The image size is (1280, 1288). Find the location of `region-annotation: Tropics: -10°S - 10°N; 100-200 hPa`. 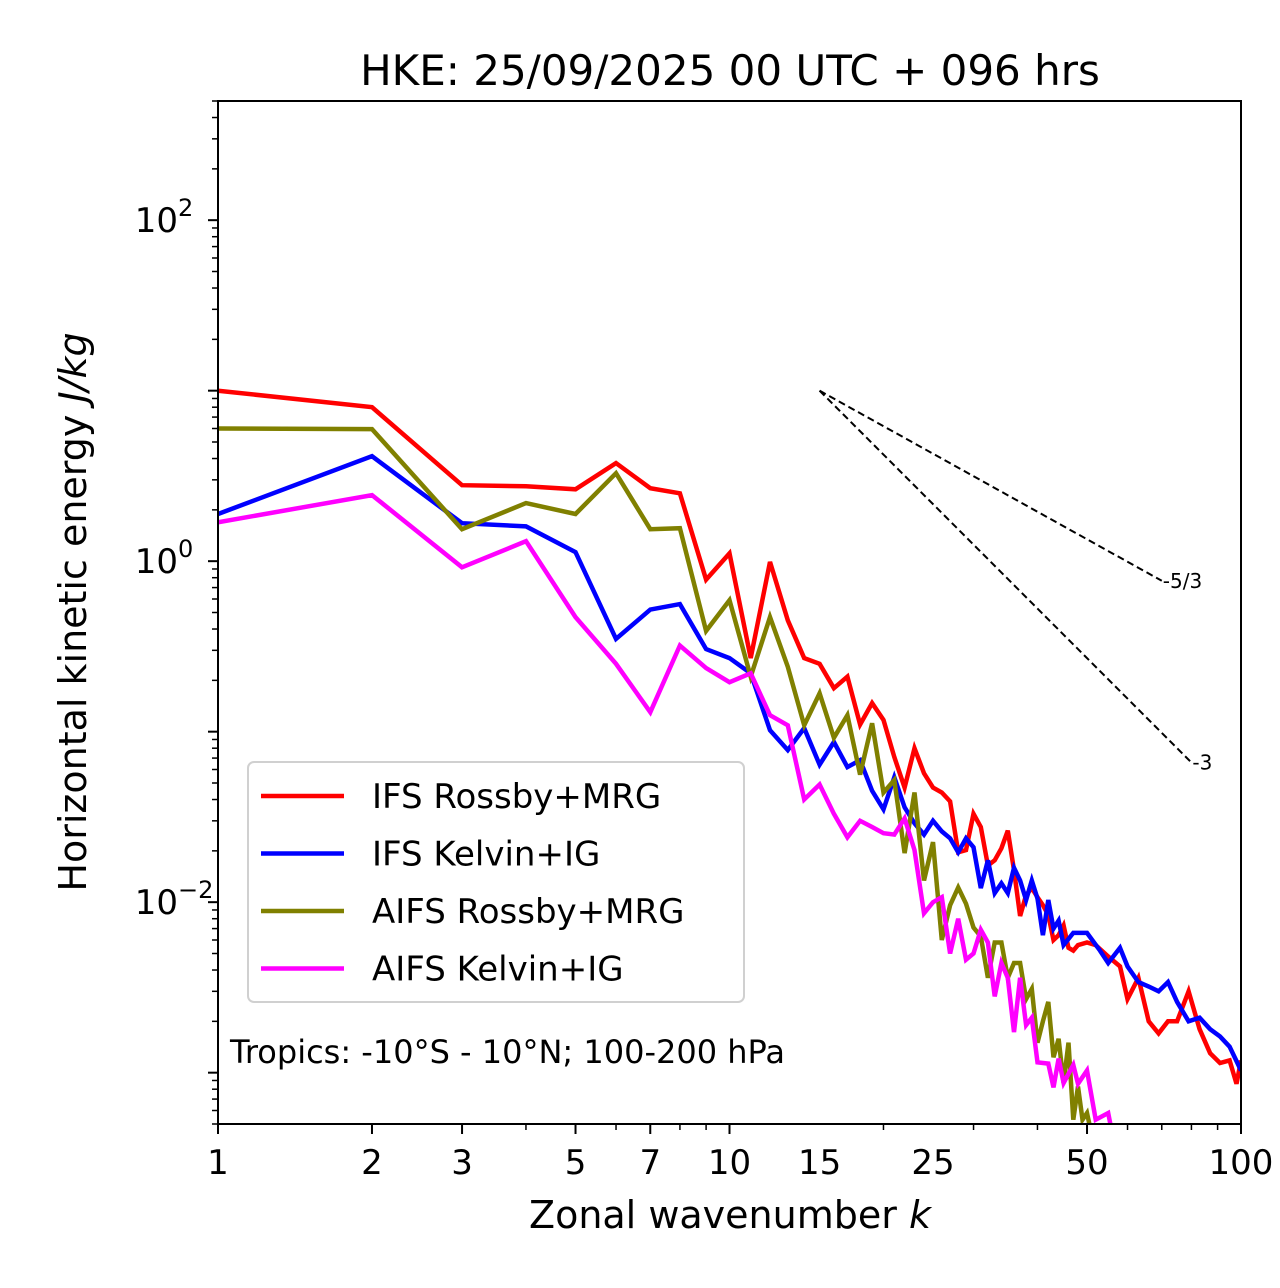

region-annotation: Tropics: -10°S - 10°N; 100-200 hPa is located at coordinates (507, 1052).